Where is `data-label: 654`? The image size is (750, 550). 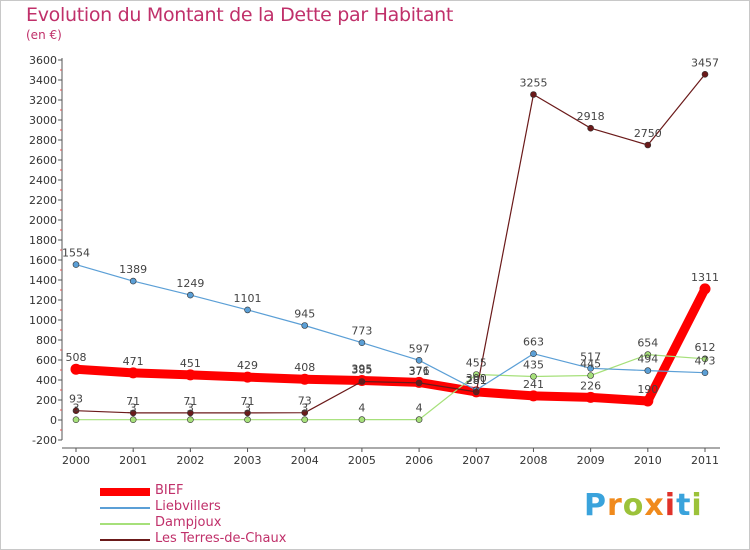
data-label: 654 is located at coordinates (647, 343).